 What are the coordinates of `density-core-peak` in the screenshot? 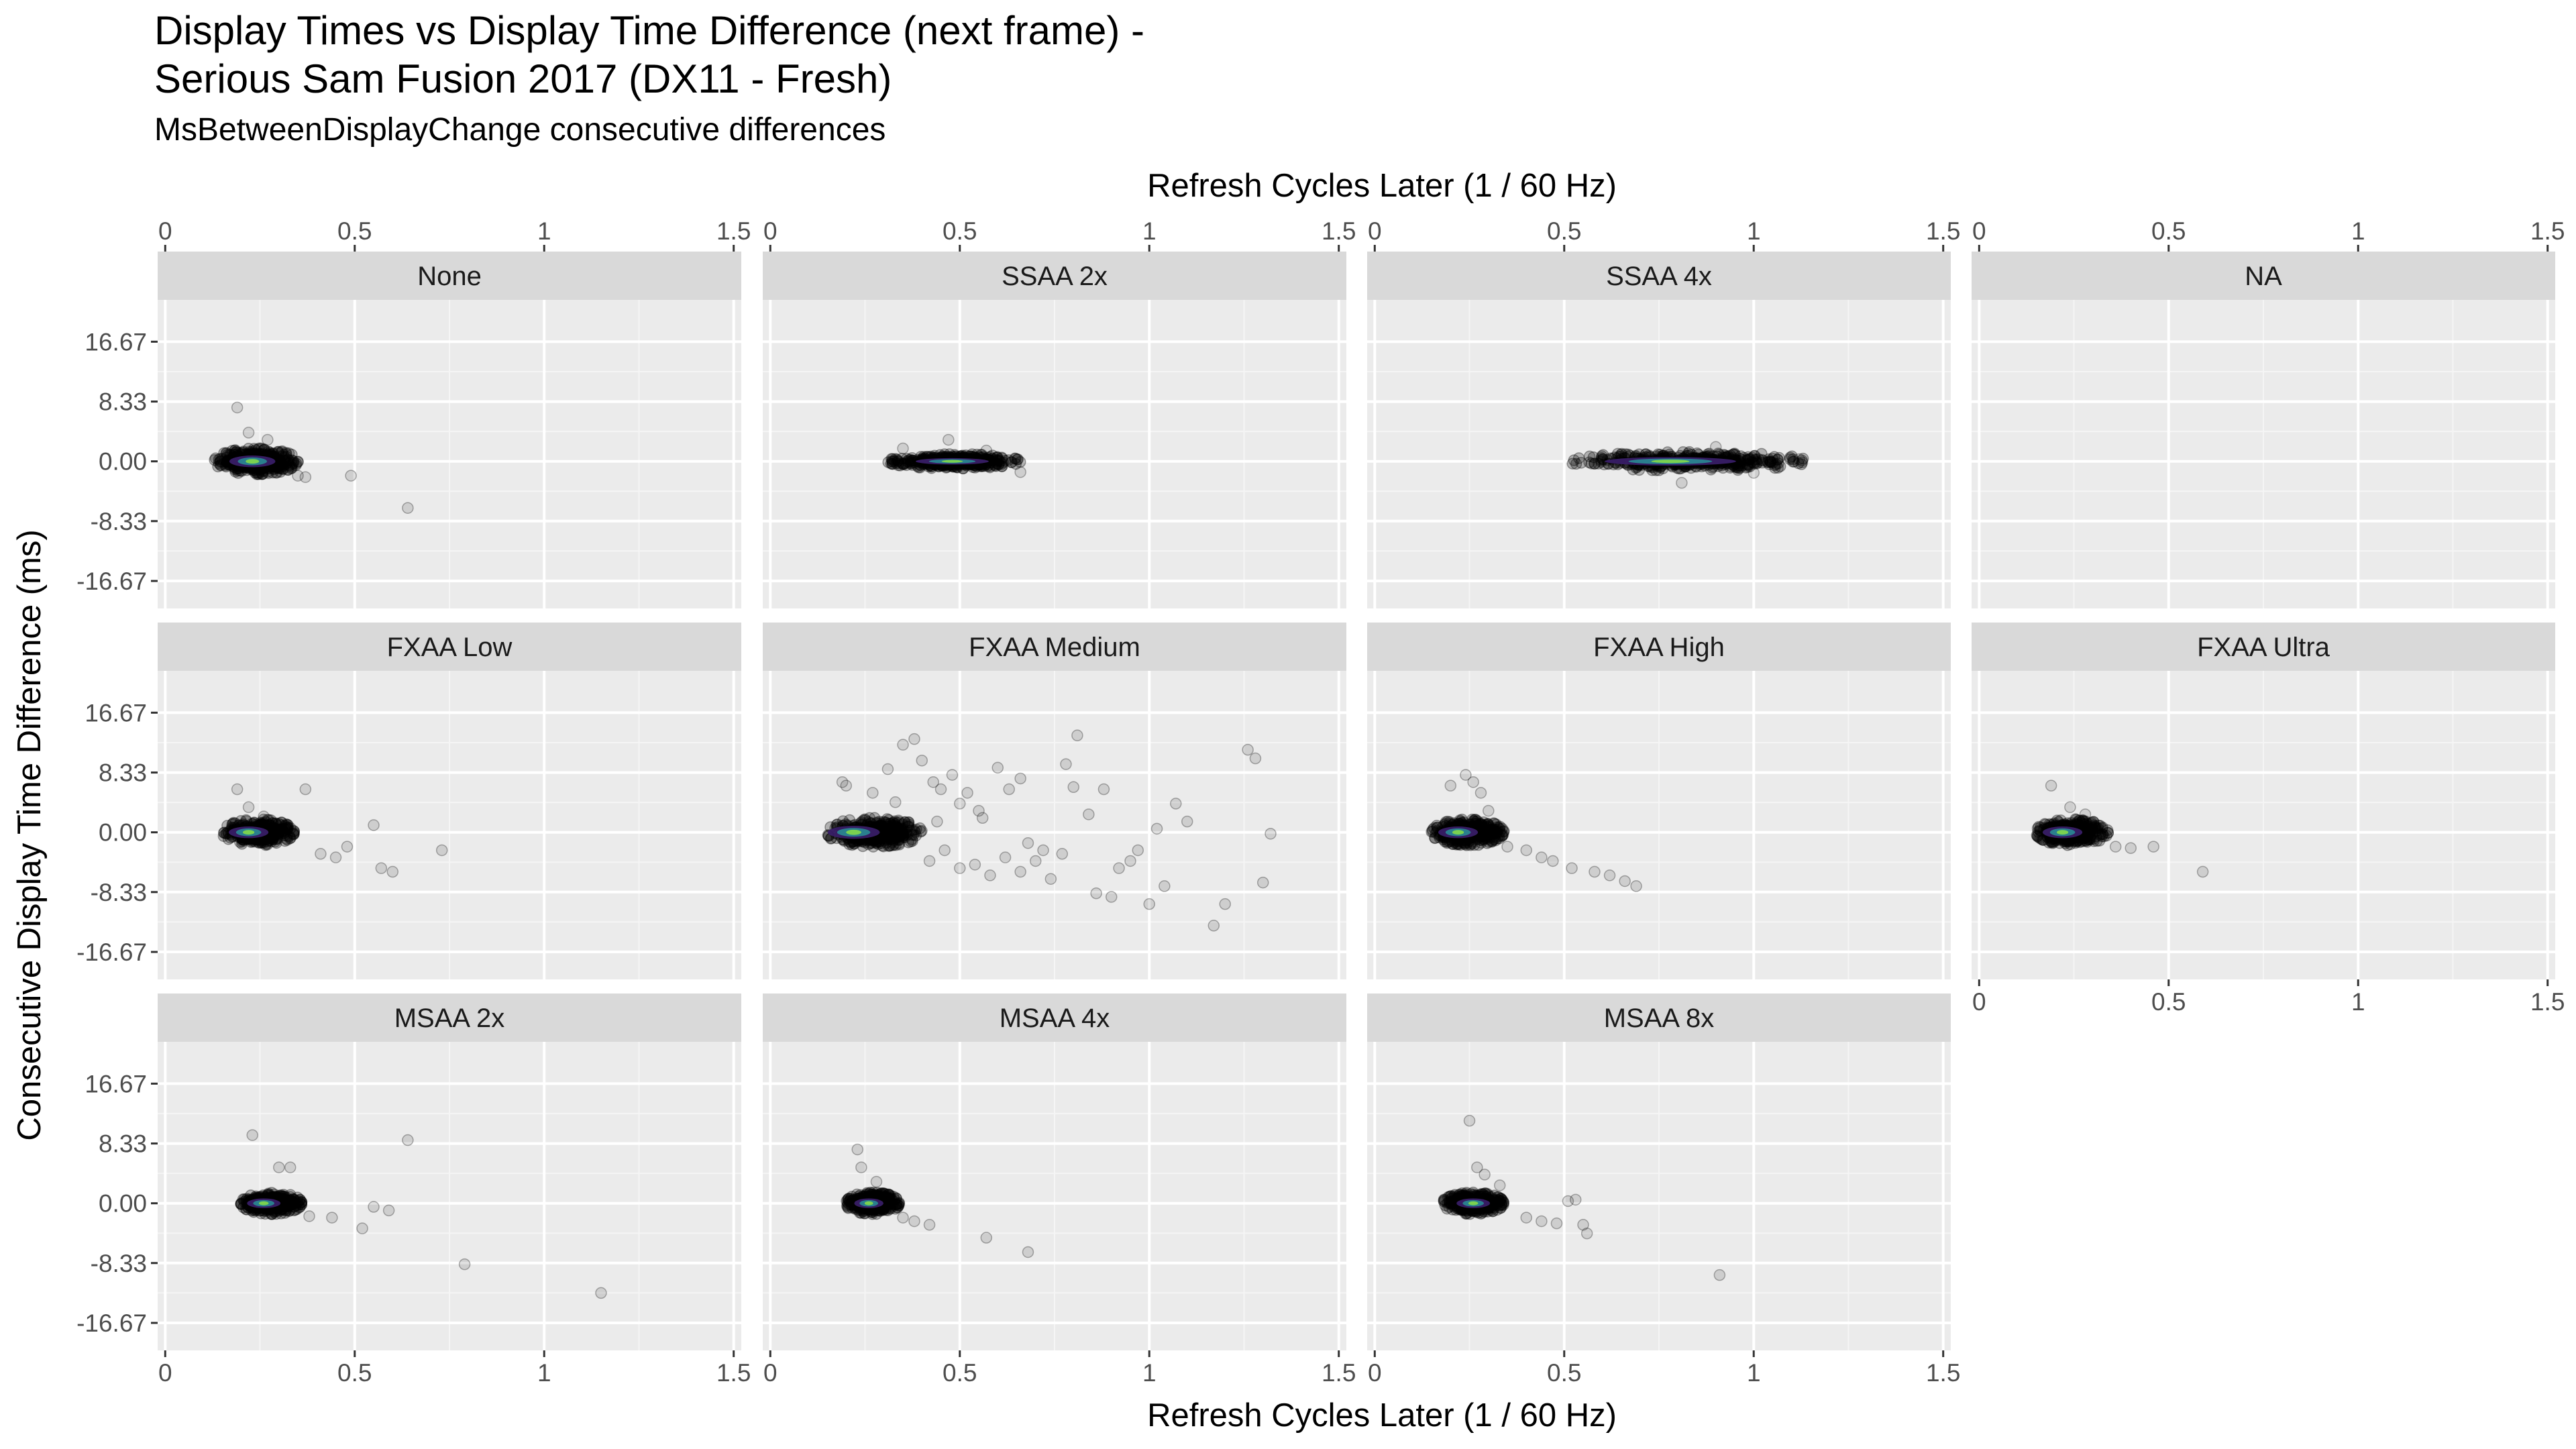 It's located at (248, 832).